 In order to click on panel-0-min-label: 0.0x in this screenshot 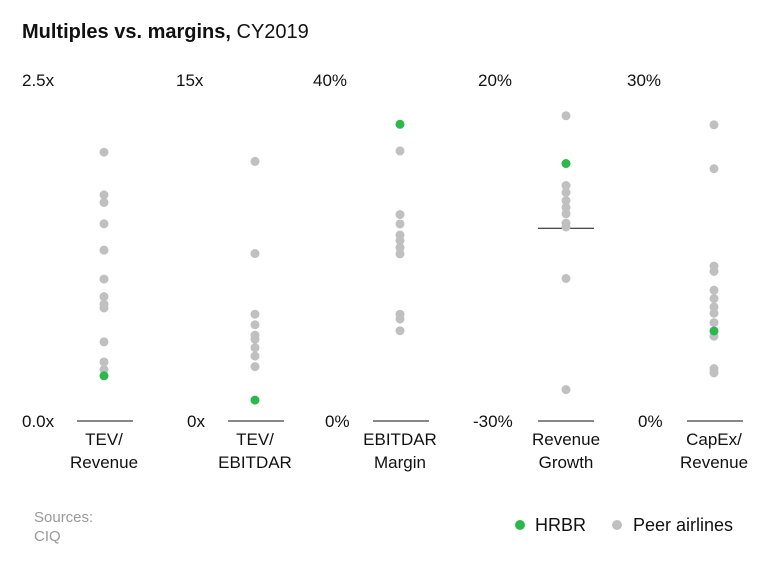, I will do `click(38, 421)`.